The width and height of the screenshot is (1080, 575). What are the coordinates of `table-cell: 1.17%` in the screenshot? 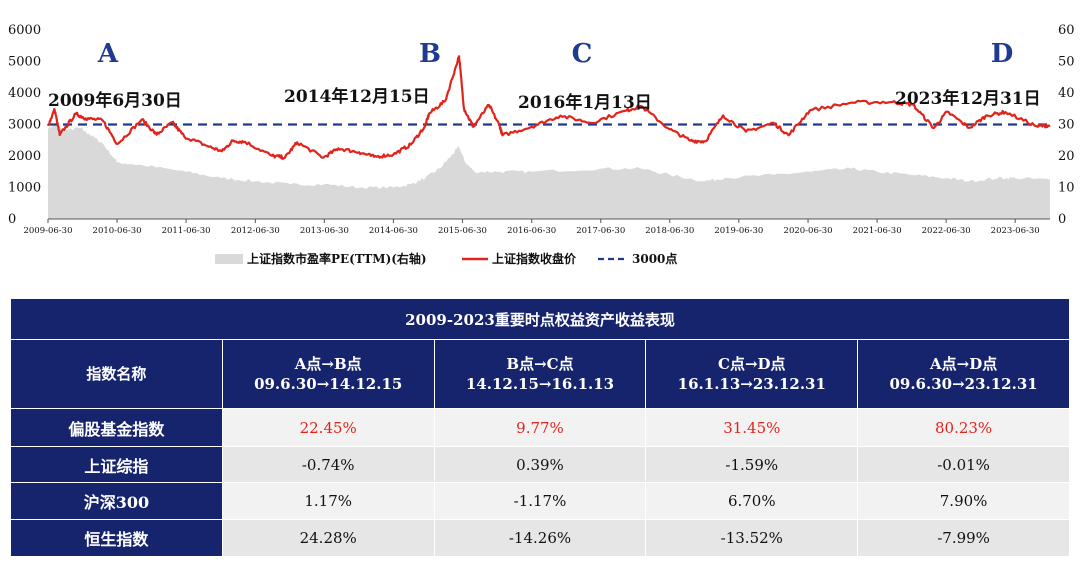 It's located at (328, 501).